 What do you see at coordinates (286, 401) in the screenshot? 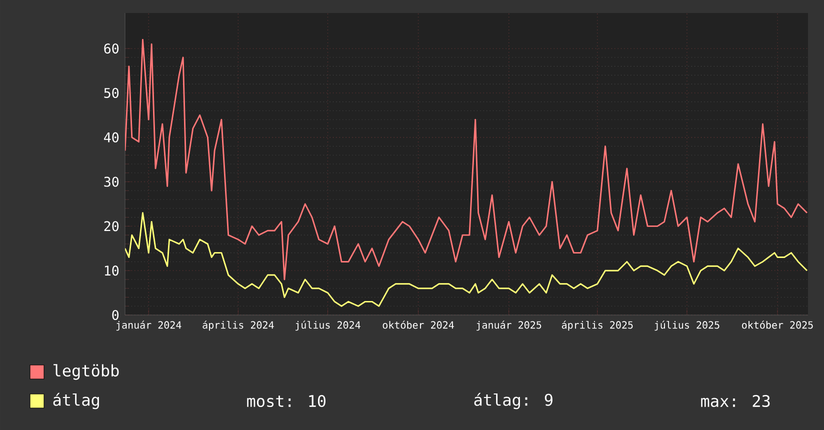
I see `text: most: 10` at bounding box center [286, 401].